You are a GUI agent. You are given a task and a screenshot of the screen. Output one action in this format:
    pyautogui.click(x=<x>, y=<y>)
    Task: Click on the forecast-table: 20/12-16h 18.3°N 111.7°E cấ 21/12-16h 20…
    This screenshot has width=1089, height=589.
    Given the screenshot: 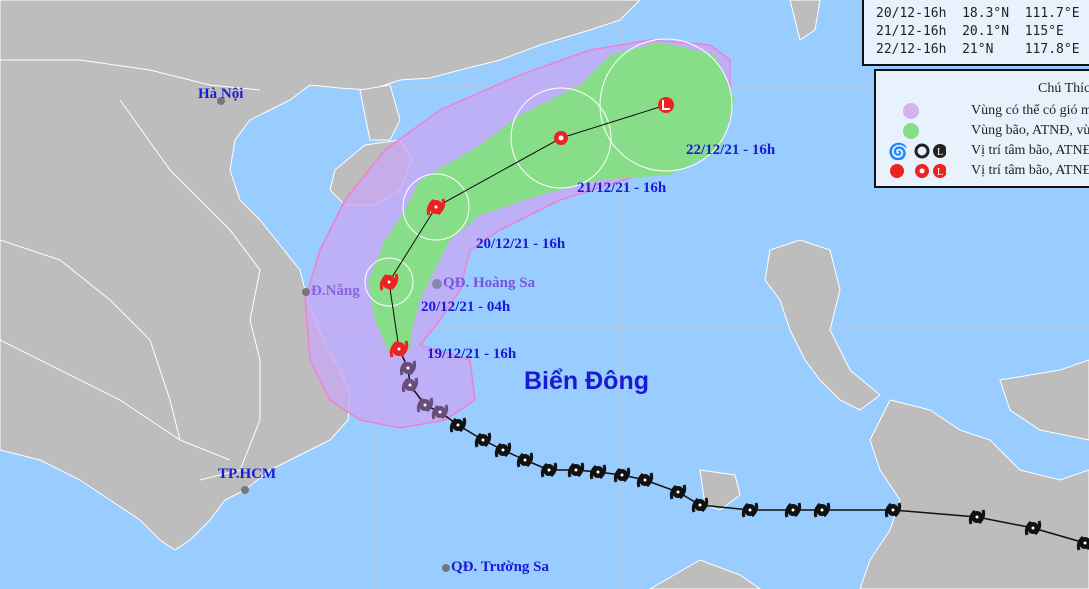 What is the action you would take?
    pyautogui.click(x=975, y=33)
    